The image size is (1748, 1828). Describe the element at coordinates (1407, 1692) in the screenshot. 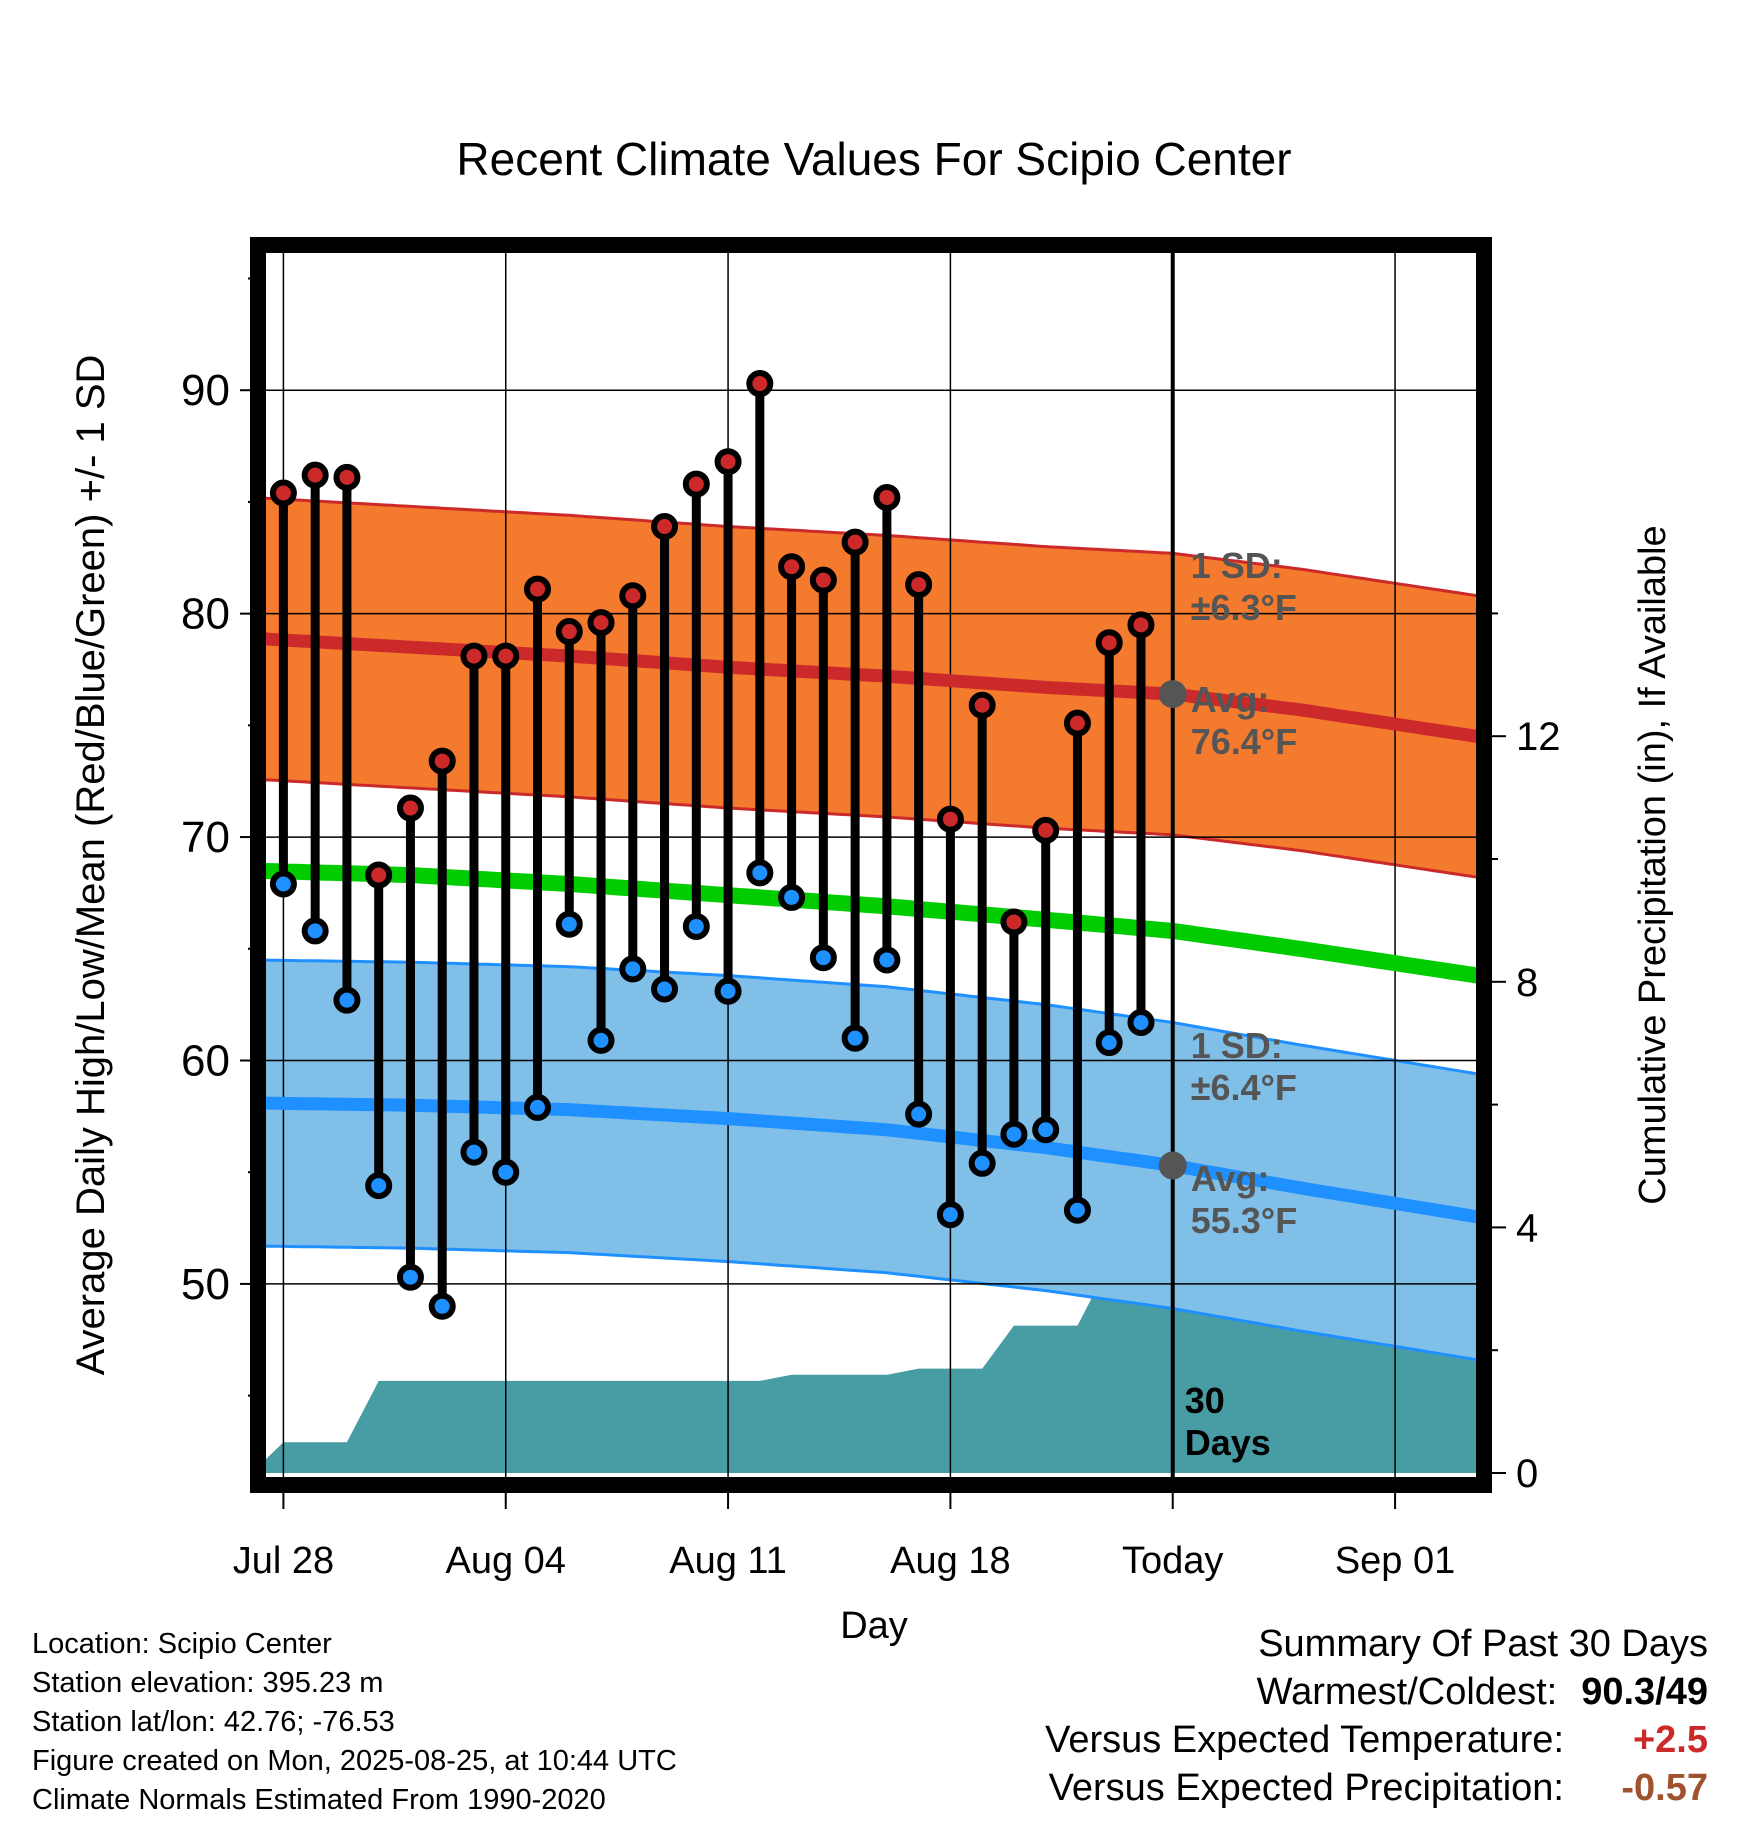

I see `summary-warmest-label: Warmest/Coldest:` at that location.